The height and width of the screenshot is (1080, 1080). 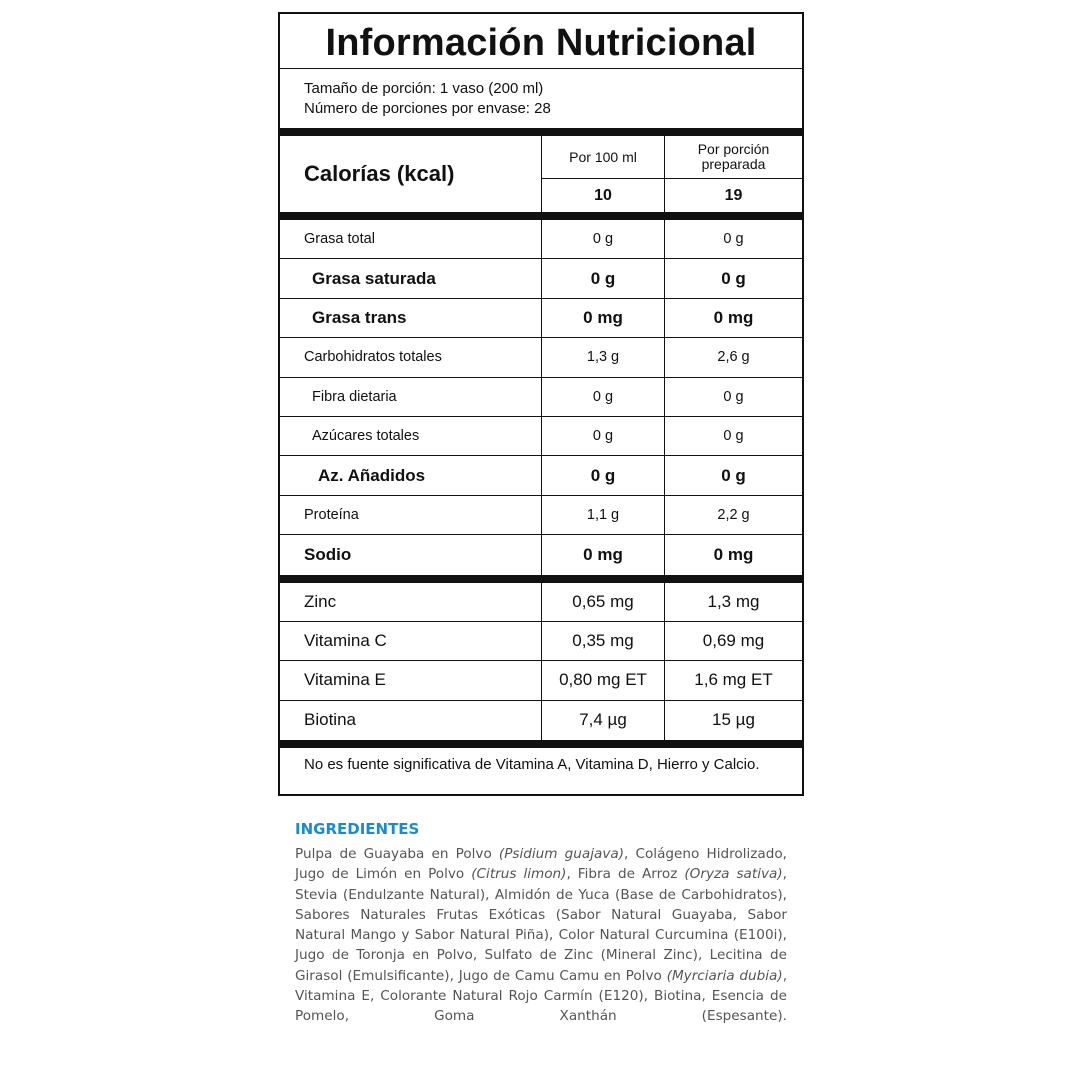 I want to click on nutrient-row: Carbohidratos totales 1,3 g 2,6 g, so click(x=541, y=358).